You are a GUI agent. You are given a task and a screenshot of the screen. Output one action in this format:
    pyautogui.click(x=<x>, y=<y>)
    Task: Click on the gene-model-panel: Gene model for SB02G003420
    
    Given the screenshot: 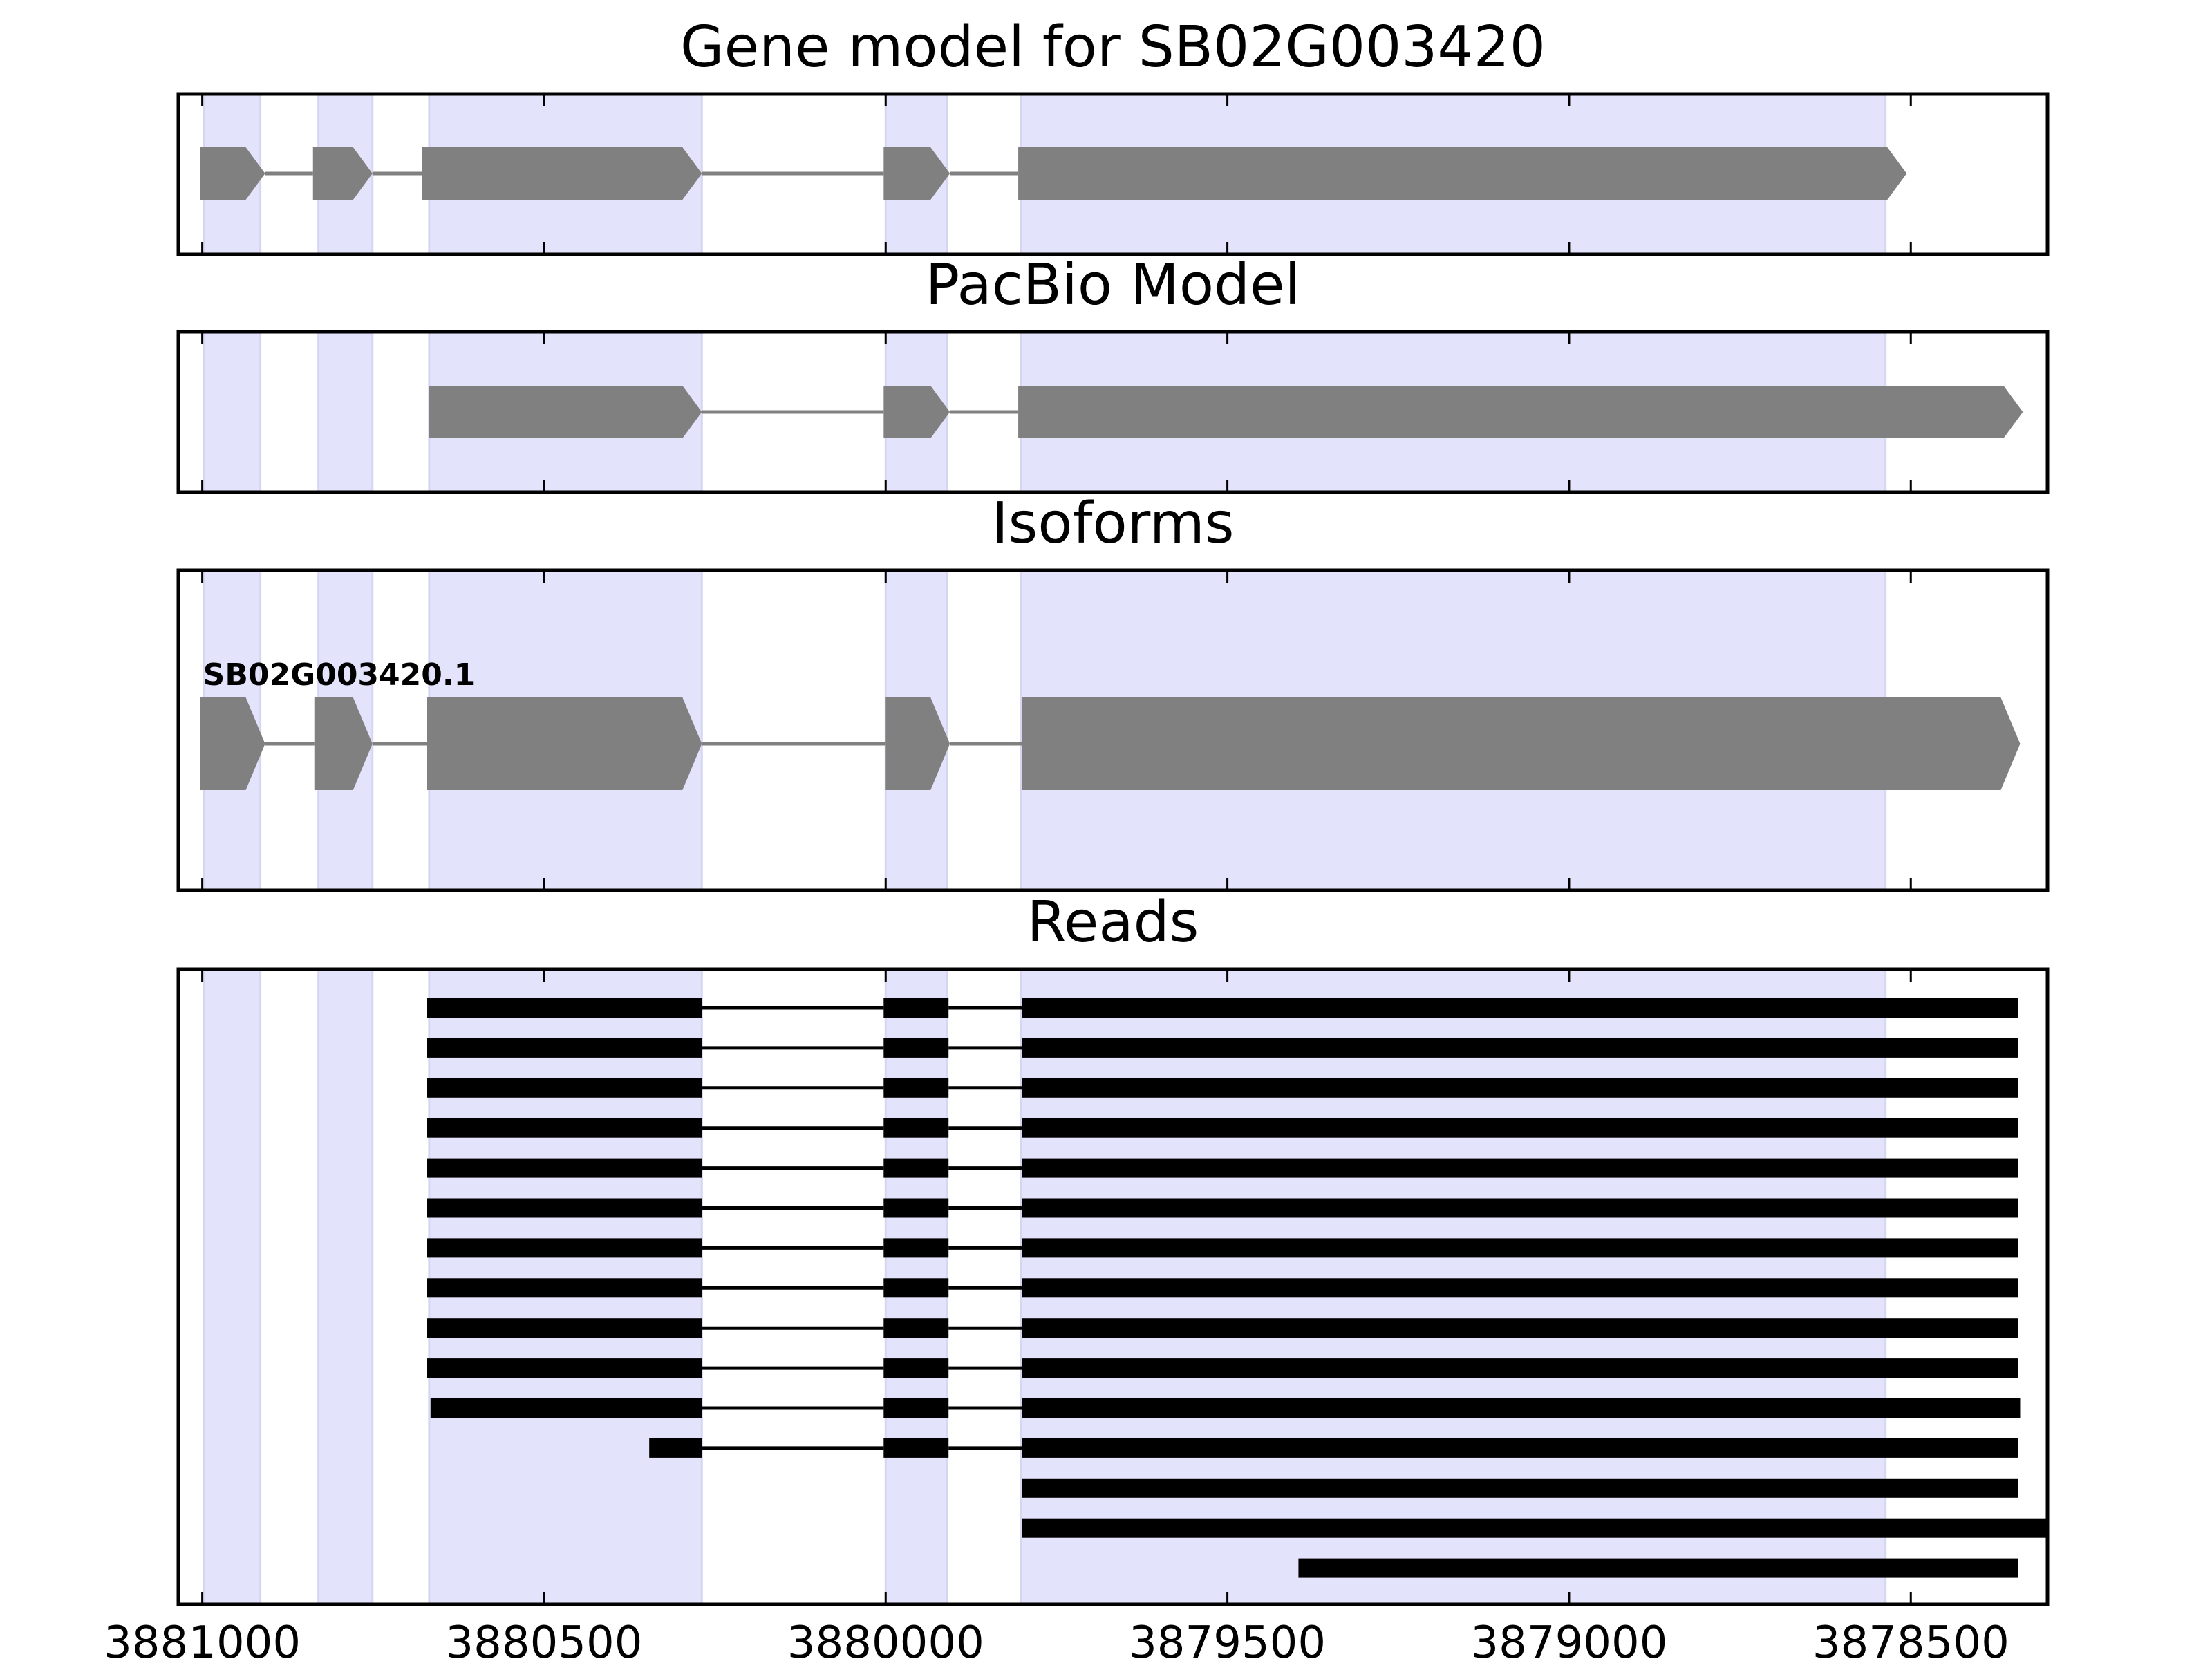 What is the action you would take?
    pyautogui.click(x=1113, y=135)
    